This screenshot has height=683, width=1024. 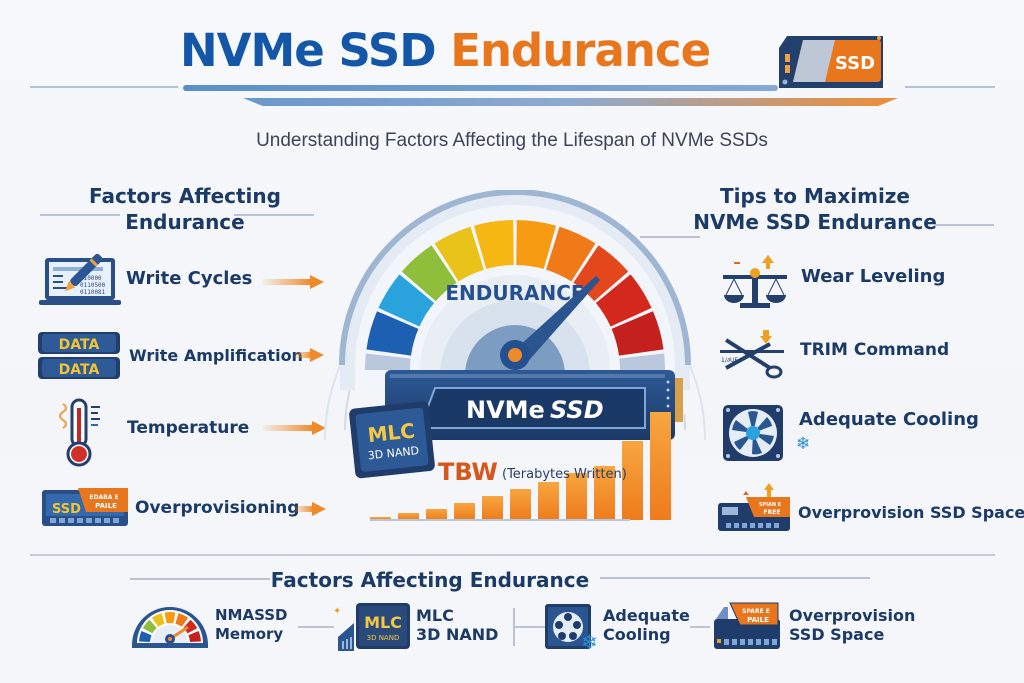 I want to click on footer-separator, so click(x=514, y=627).